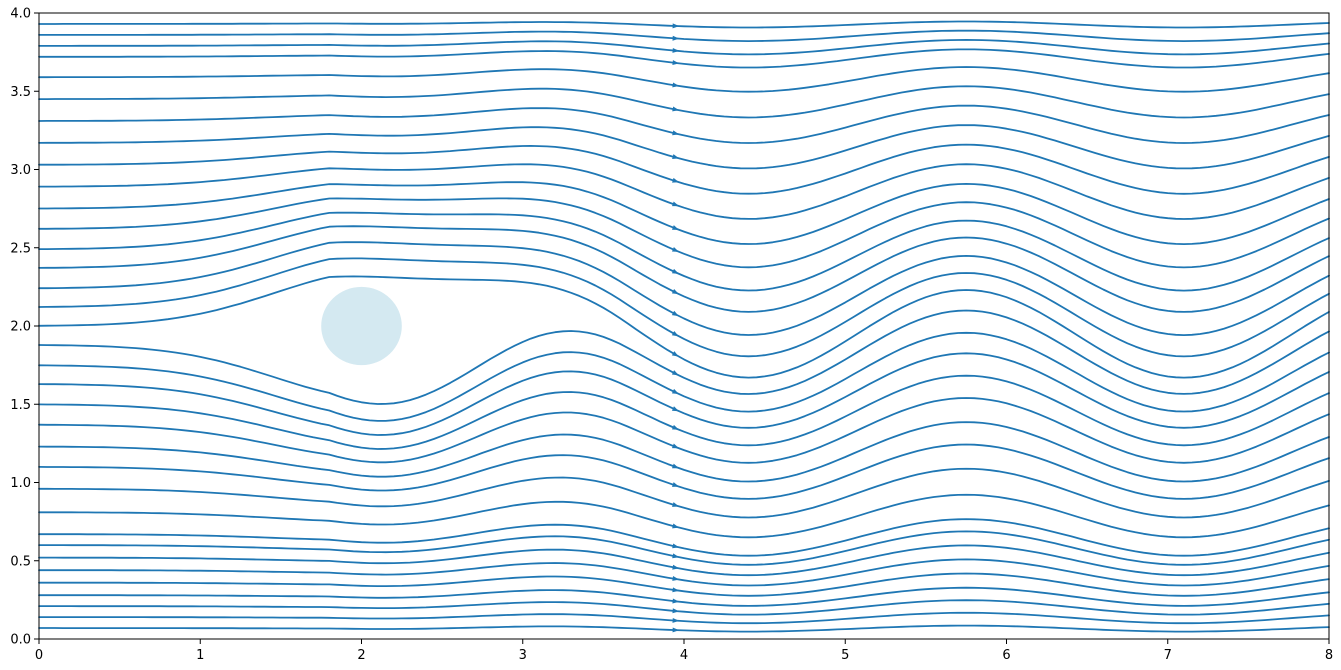 The width and height of the screenshot is (1341, 670). What do you see at coordinates (361, 326) in the screenshot?
I see `obstacle-cylinder` at bounding box center [361, 326].